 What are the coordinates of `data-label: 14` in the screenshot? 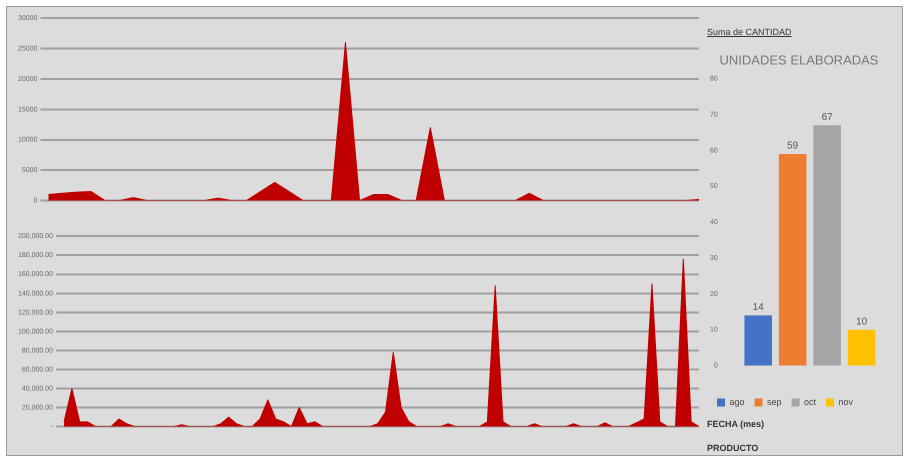 It's located at (758, 308).